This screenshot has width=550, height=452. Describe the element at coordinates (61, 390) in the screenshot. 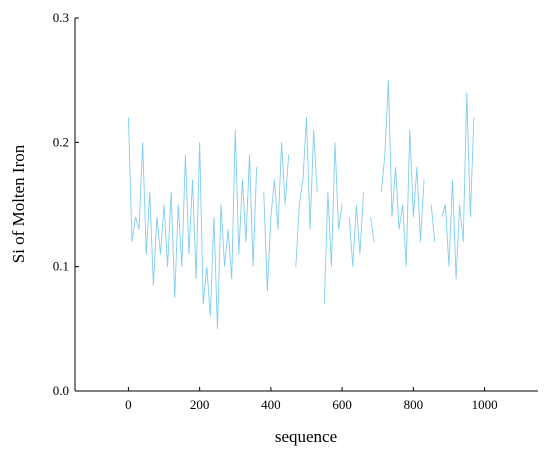

I see `y-tick-label: 0.0` at that location.